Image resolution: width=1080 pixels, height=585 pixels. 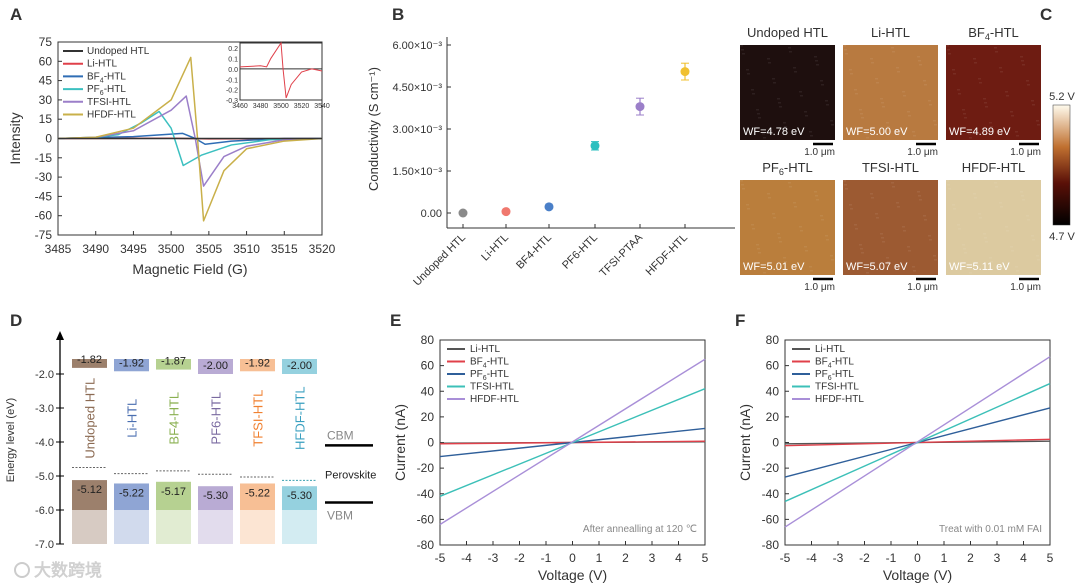 I want to click on y-tick-label: -4.0, so click(x=44, y=443).